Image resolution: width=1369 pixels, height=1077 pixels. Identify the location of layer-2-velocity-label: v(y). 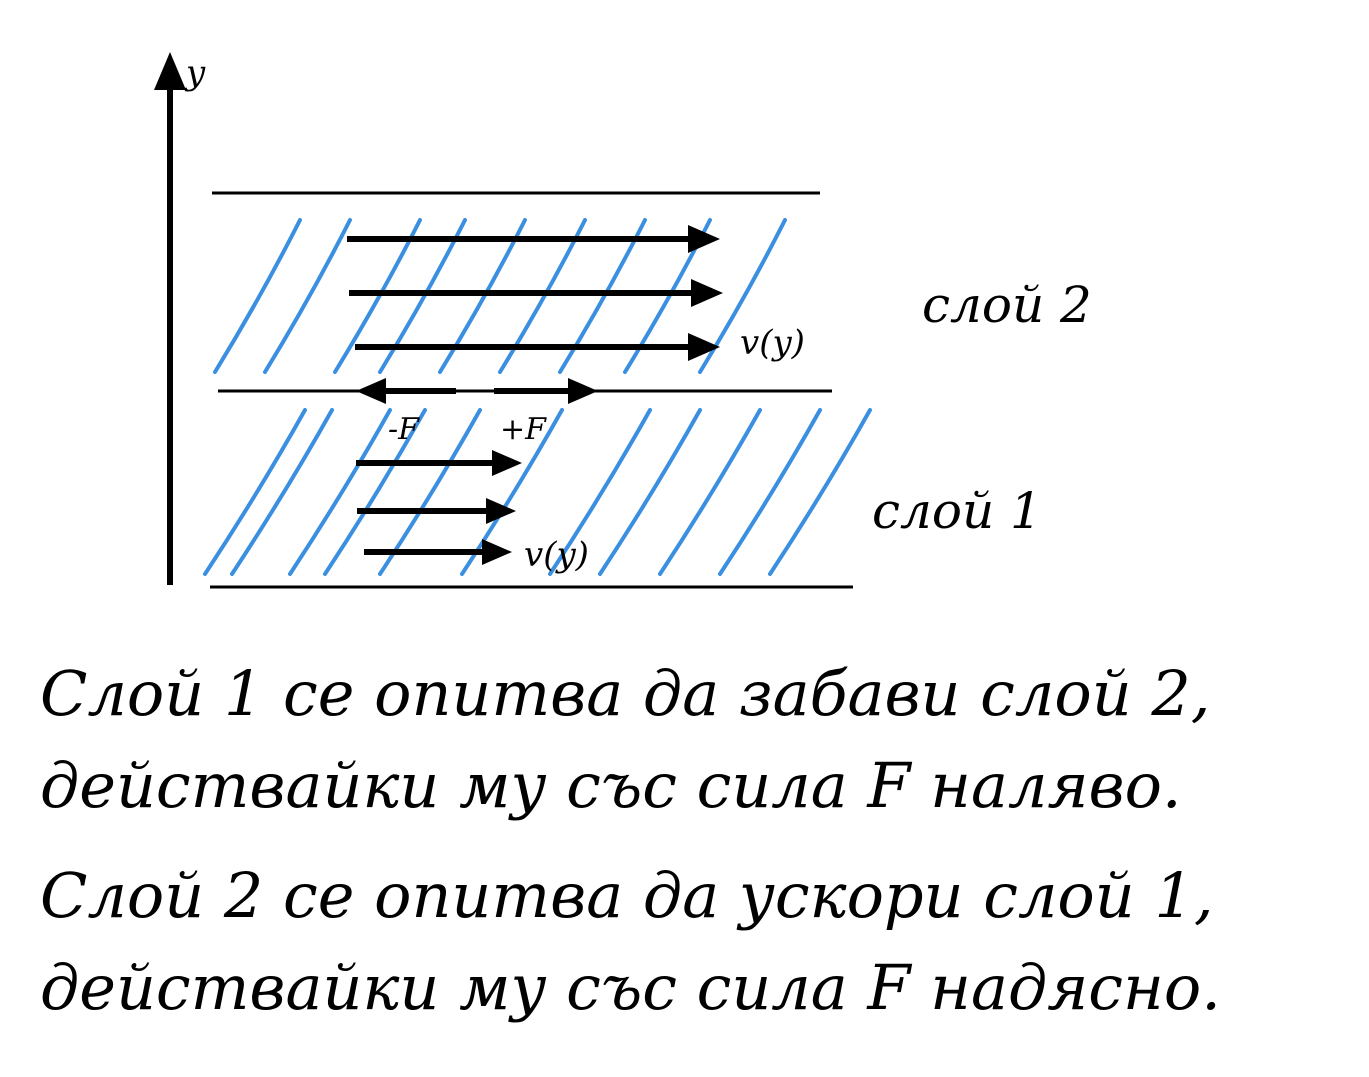
(772, 343).